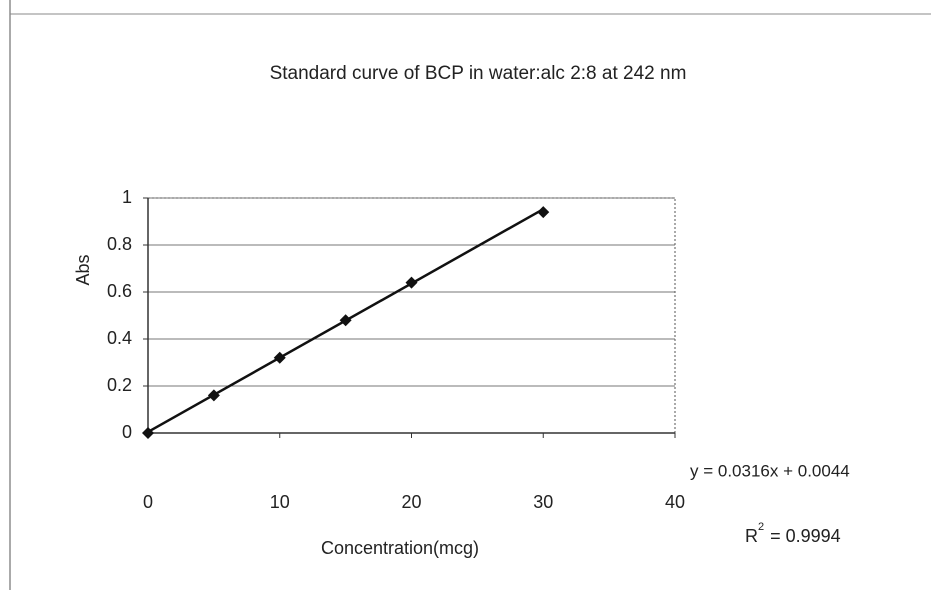 The height and width of the screenshot is (590, 931). What do you see at coordinates (127, 197) in the screenshot?
I see `y-tick-label: 1` at bounding box center [127, 197].